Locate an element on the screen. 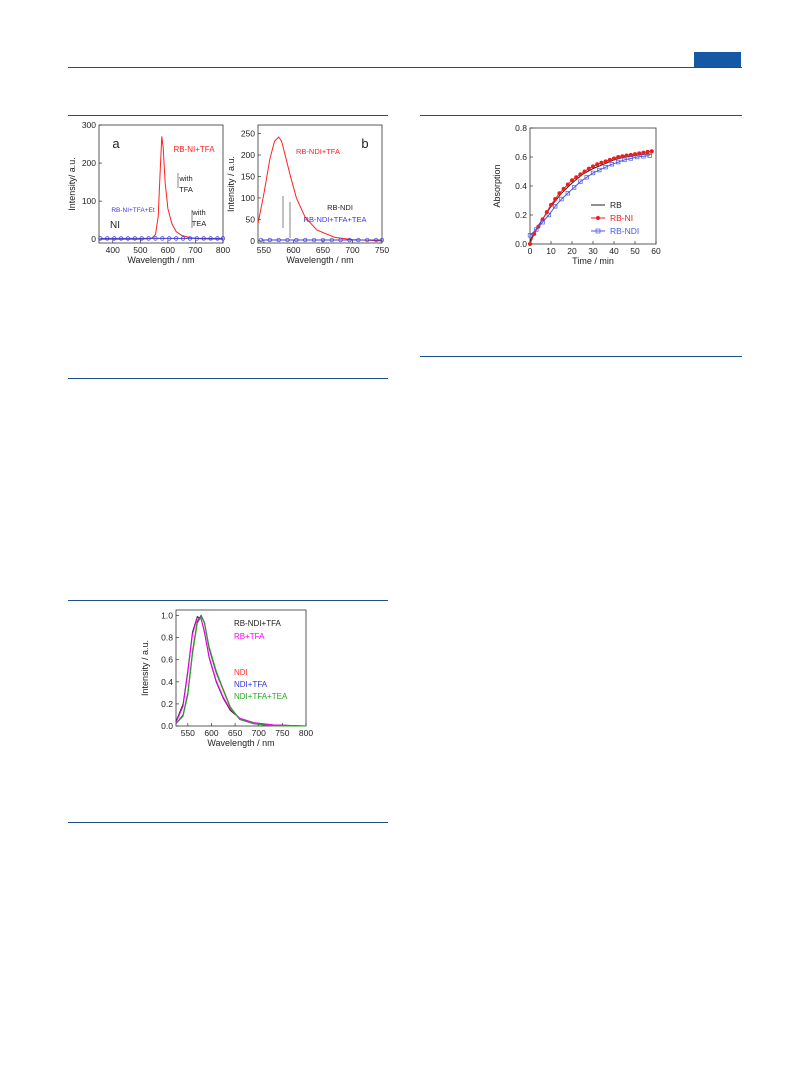 The width and height of the screenshot is (809, 1067). y-tick-label: 1.0 is located at coordinates (167, 616).